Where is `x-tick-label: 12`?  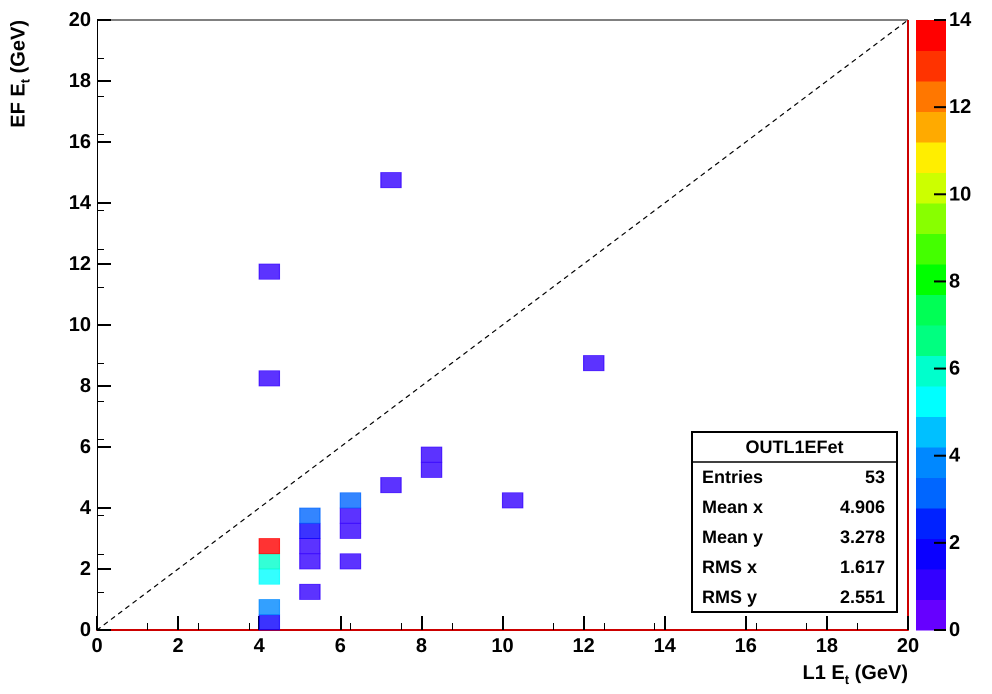
x-tick-label: 12 is located at coordinates (583, 646).